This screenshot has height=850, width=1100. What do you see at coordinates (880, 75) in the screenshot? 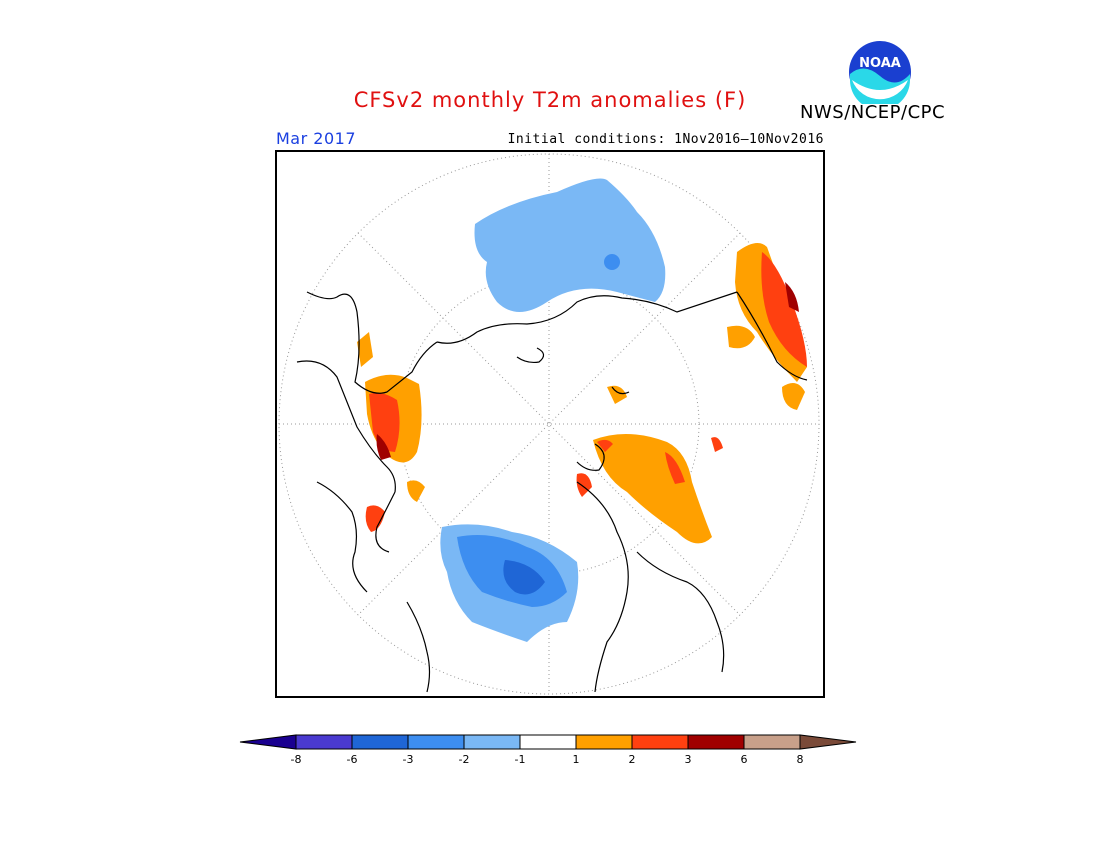
I see `noaa-logo: NOAA` at bounding box center [880, 75].